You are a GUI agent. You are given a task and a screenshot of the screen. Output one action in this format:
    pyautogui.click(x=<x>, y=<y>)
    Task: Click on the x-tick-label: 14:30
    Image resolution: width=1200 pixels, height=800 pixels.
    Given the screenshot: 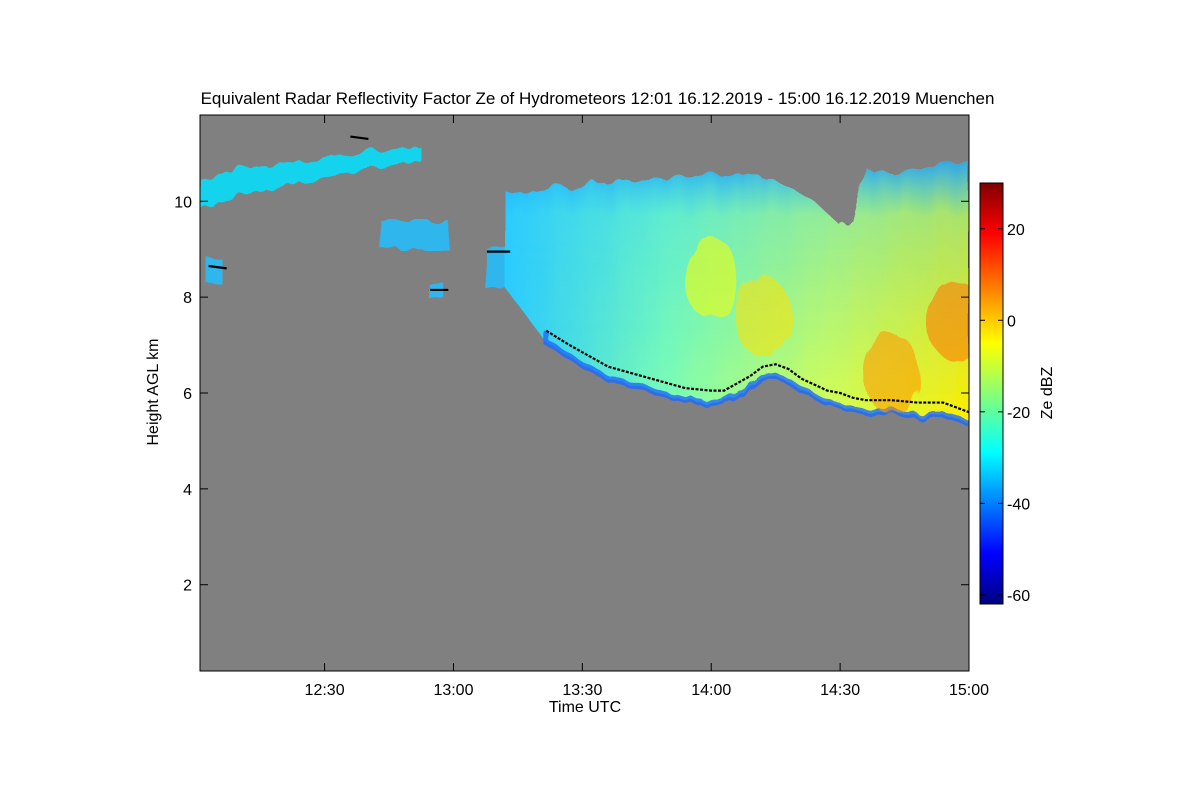 What is the action you would take?
    pyautogui.click(x=840, y=690)
    